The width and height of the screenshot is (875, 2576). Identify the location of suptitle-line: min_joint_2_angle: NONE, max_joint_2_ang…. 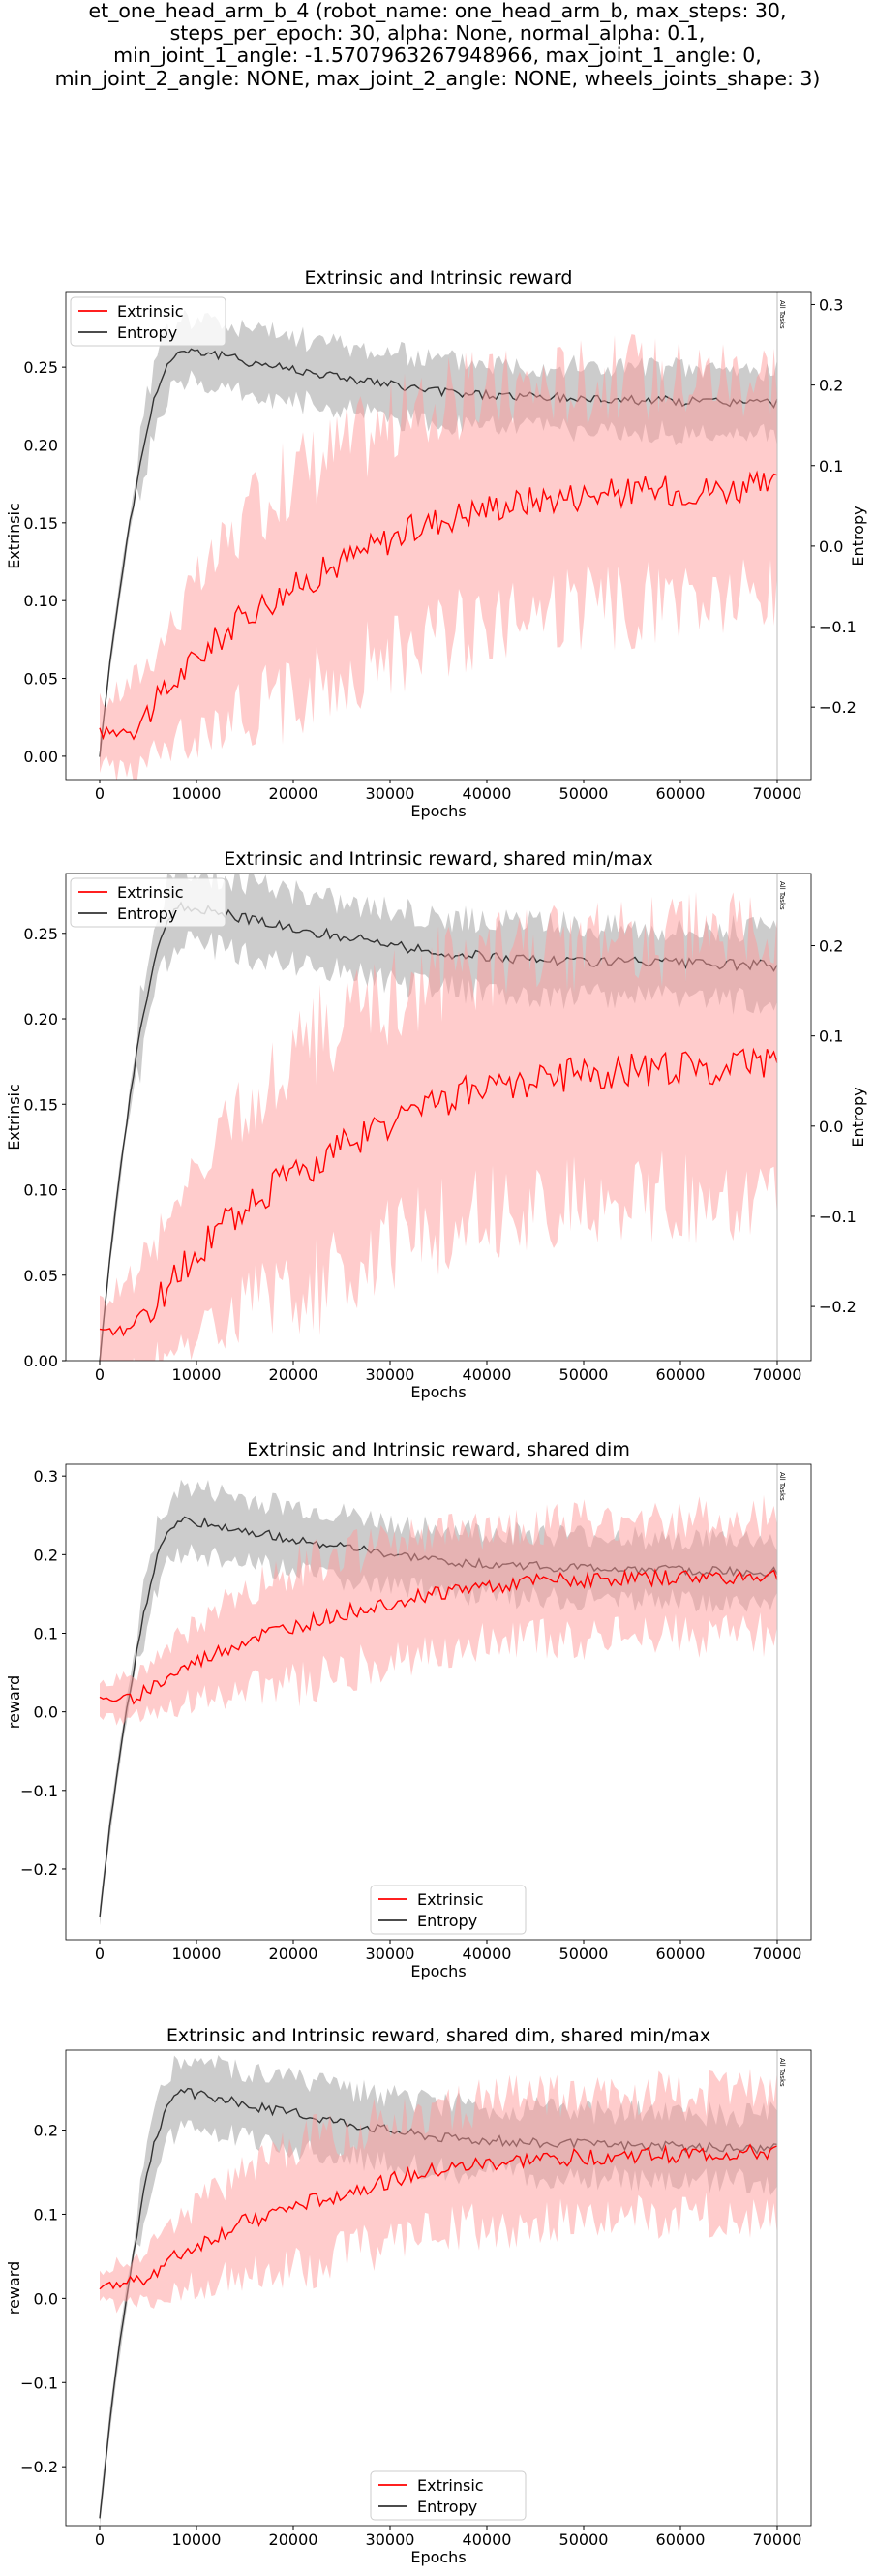
(437, 78).